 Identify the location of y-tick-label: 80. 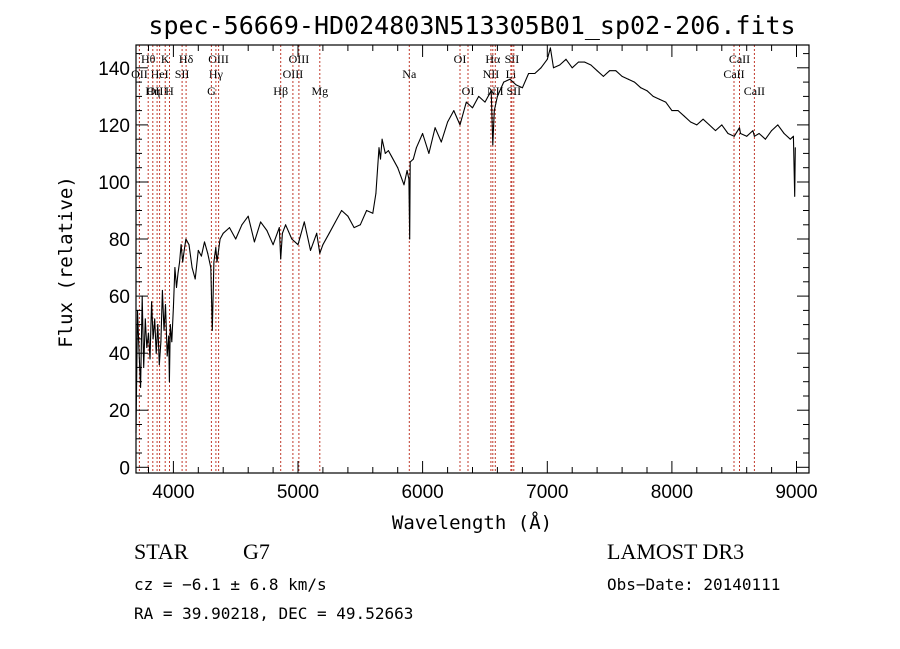
(119, 240).